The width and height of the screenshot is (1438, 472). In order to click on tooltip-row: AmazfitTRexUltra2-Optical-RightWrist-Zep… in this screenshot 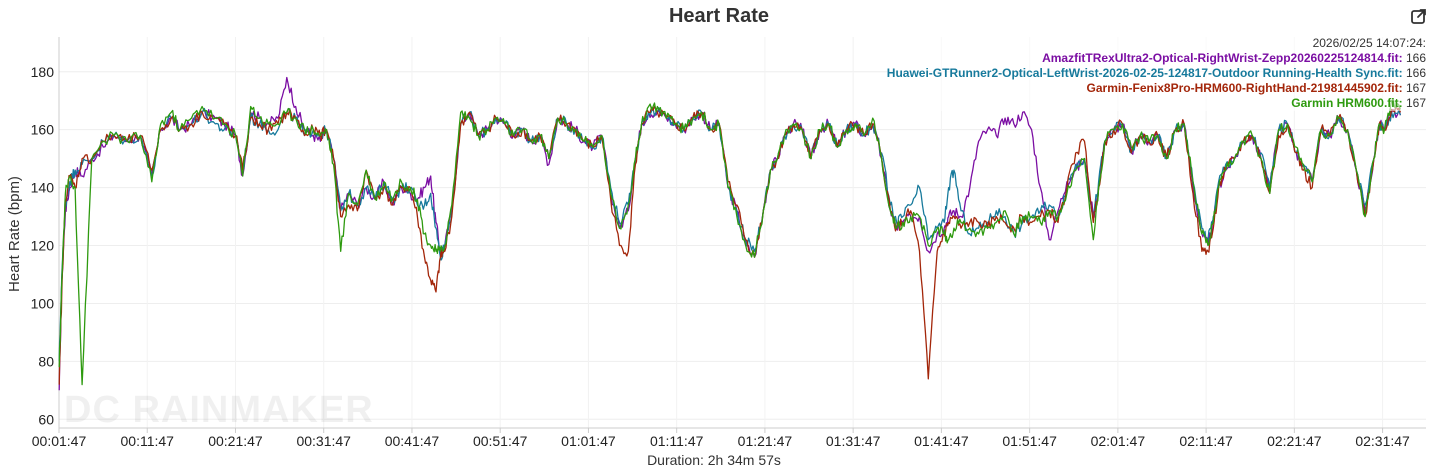, I will do `click(1156, 58)`.